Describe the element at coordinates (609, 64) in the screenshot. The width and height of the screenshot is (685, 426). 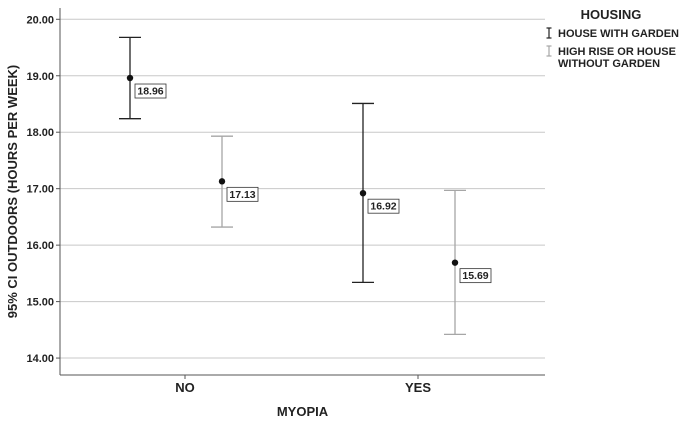
I see `legend-entry-line: WITHOUT GARDEN` at that location.